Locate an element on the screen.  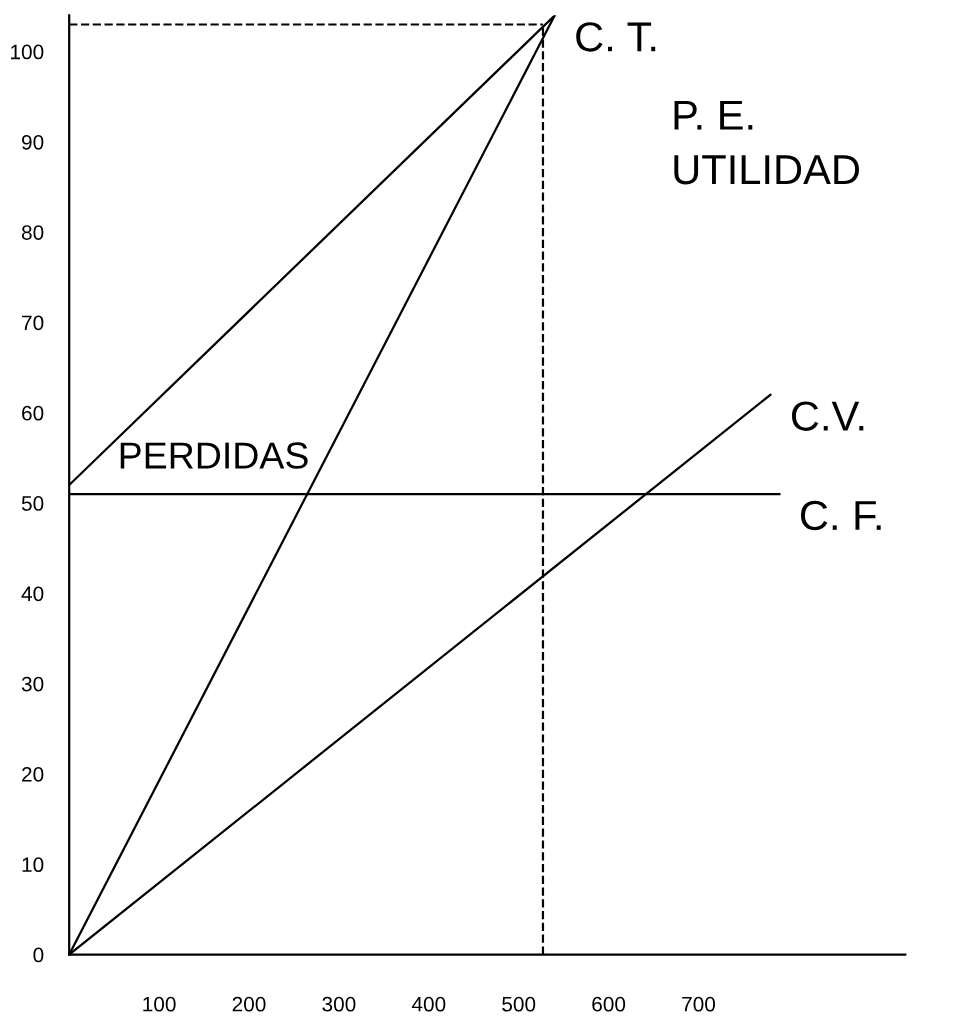
series-label: C. T. is located at coordinates (616, 37).